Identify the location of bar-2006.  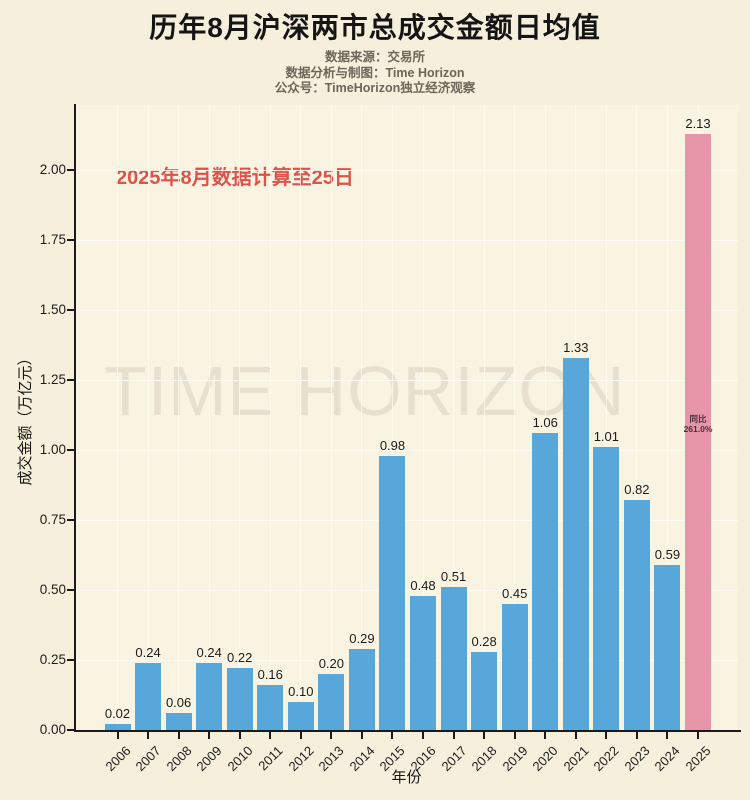
(117, 727).